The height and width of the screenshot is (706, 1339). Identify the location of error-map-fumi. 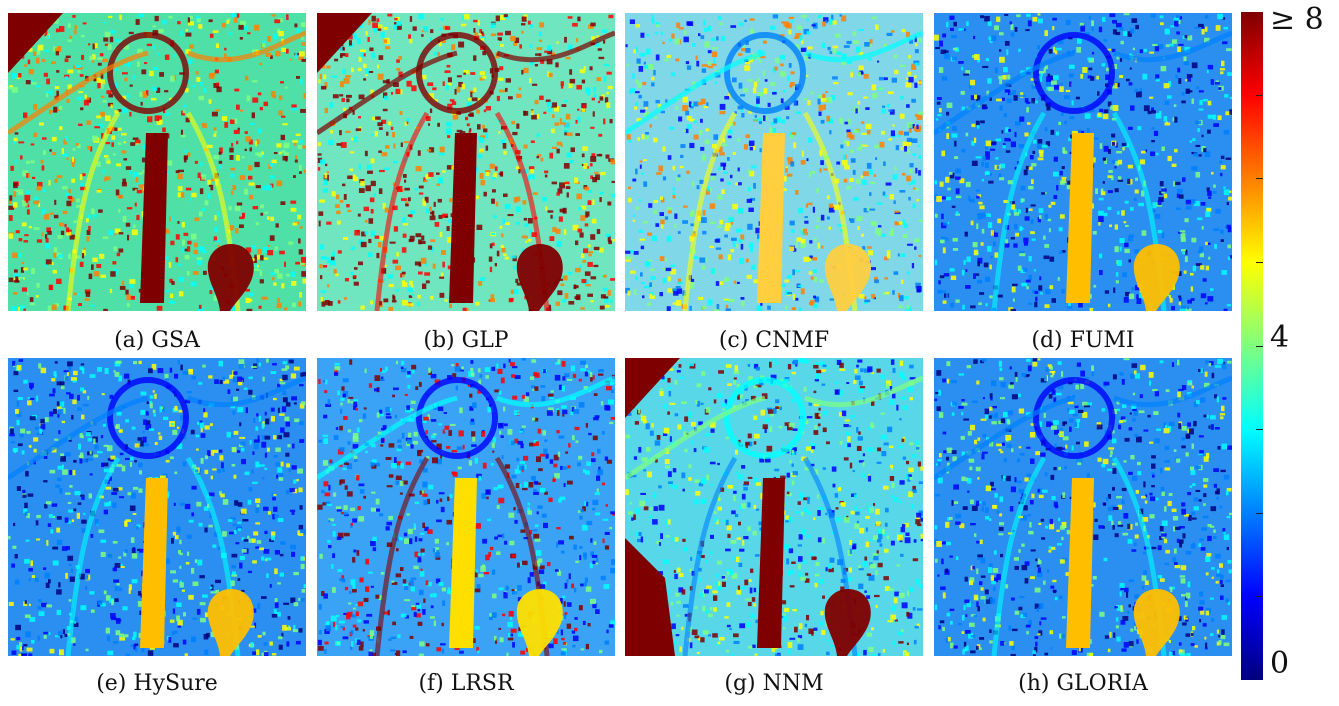
(1083, 162).